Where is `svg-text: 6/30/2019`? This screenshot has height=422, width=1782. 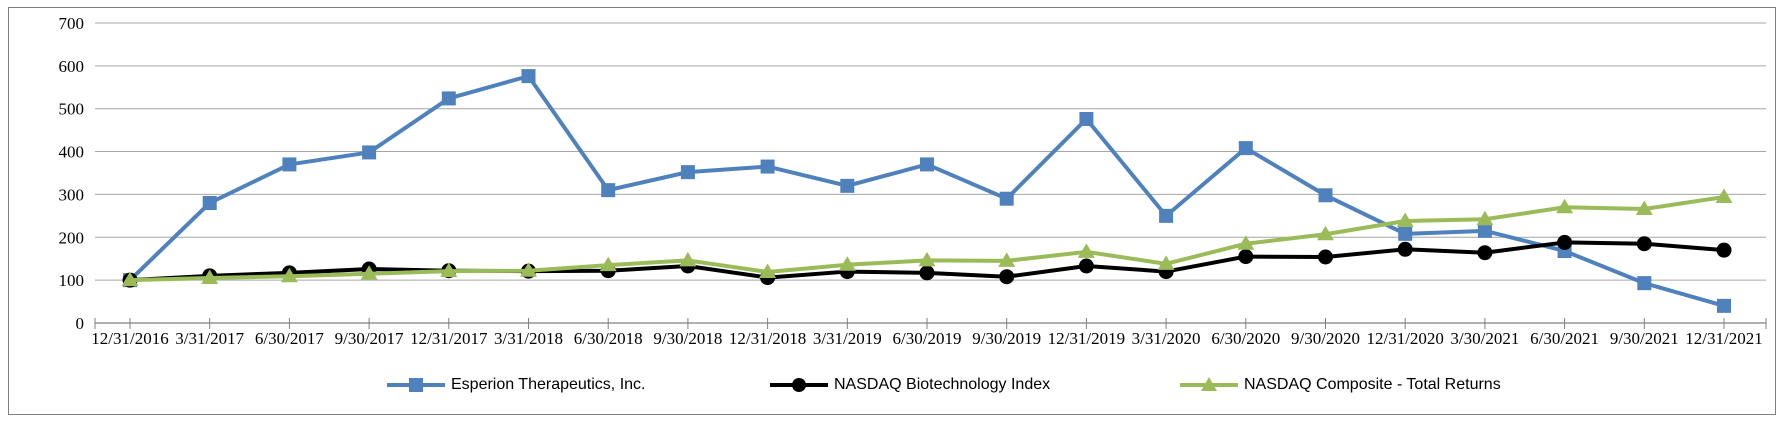
svg-text: 6/30/2019 is located at coordinates (927, 338).